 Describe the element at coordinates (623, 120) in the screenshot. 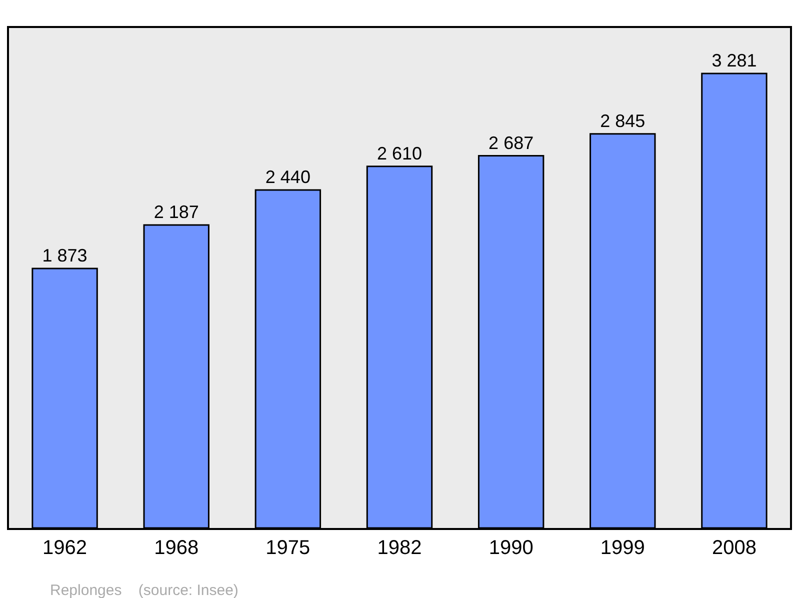

I see `data-label: 2 845` at that location.